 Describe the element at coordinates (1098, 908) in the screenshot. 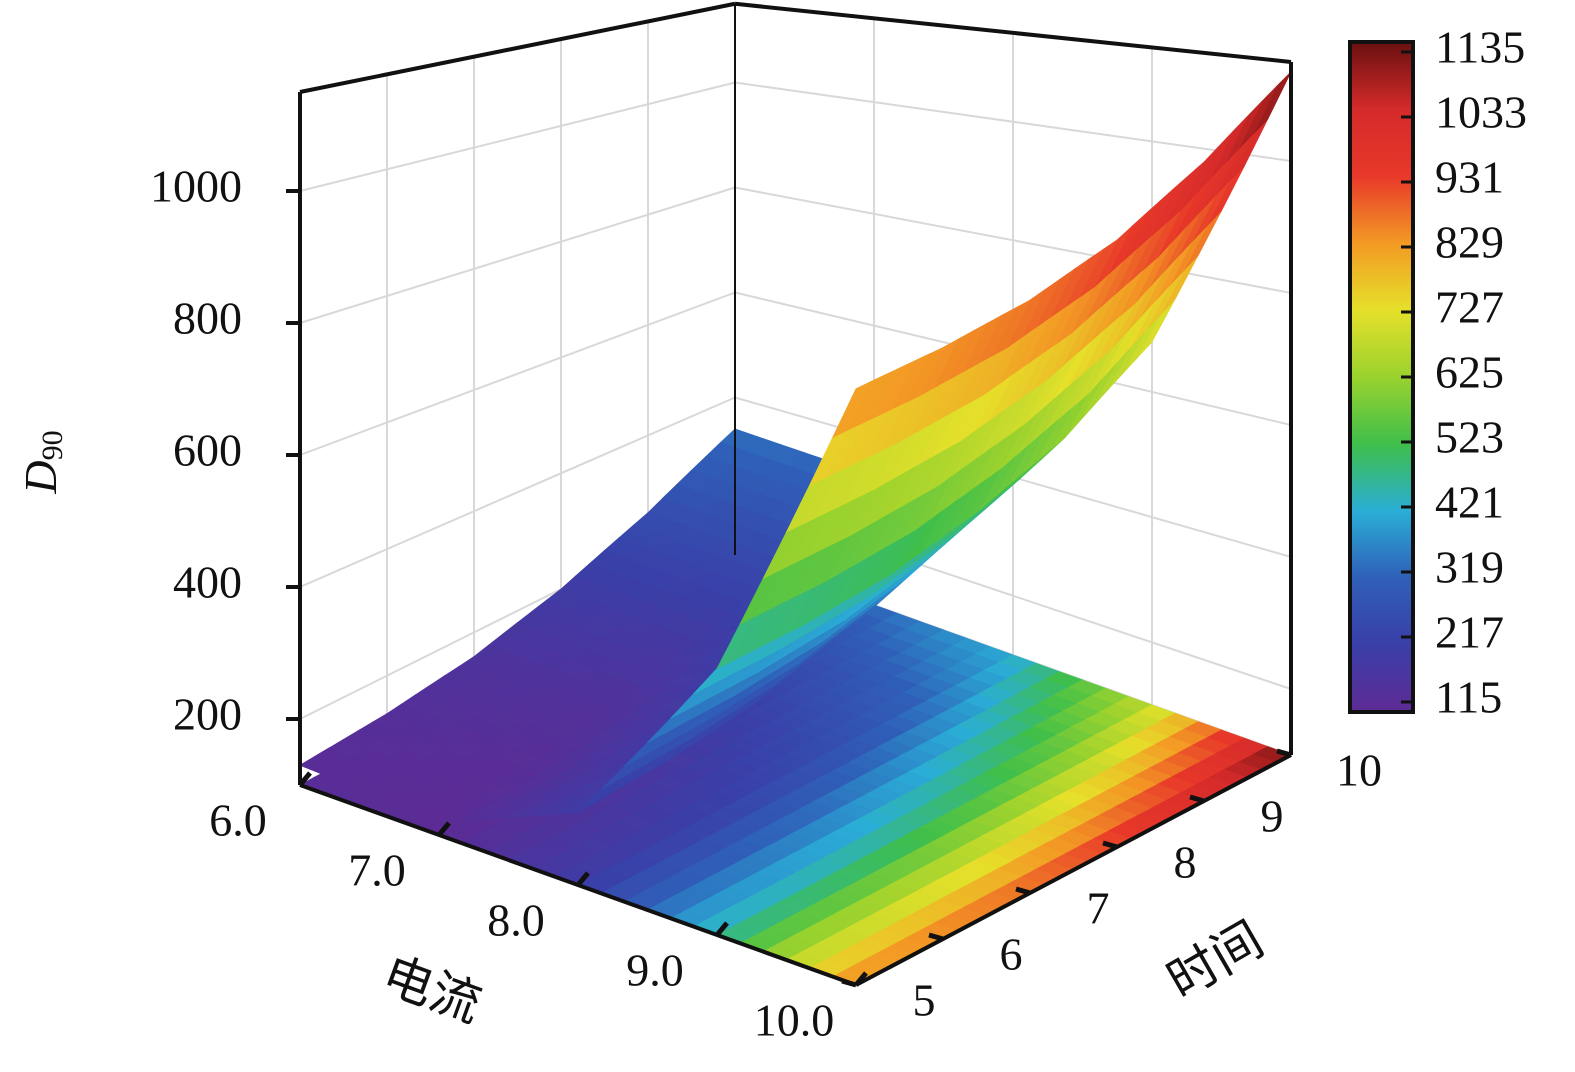

I see `y-tick-label: 7` at that location.